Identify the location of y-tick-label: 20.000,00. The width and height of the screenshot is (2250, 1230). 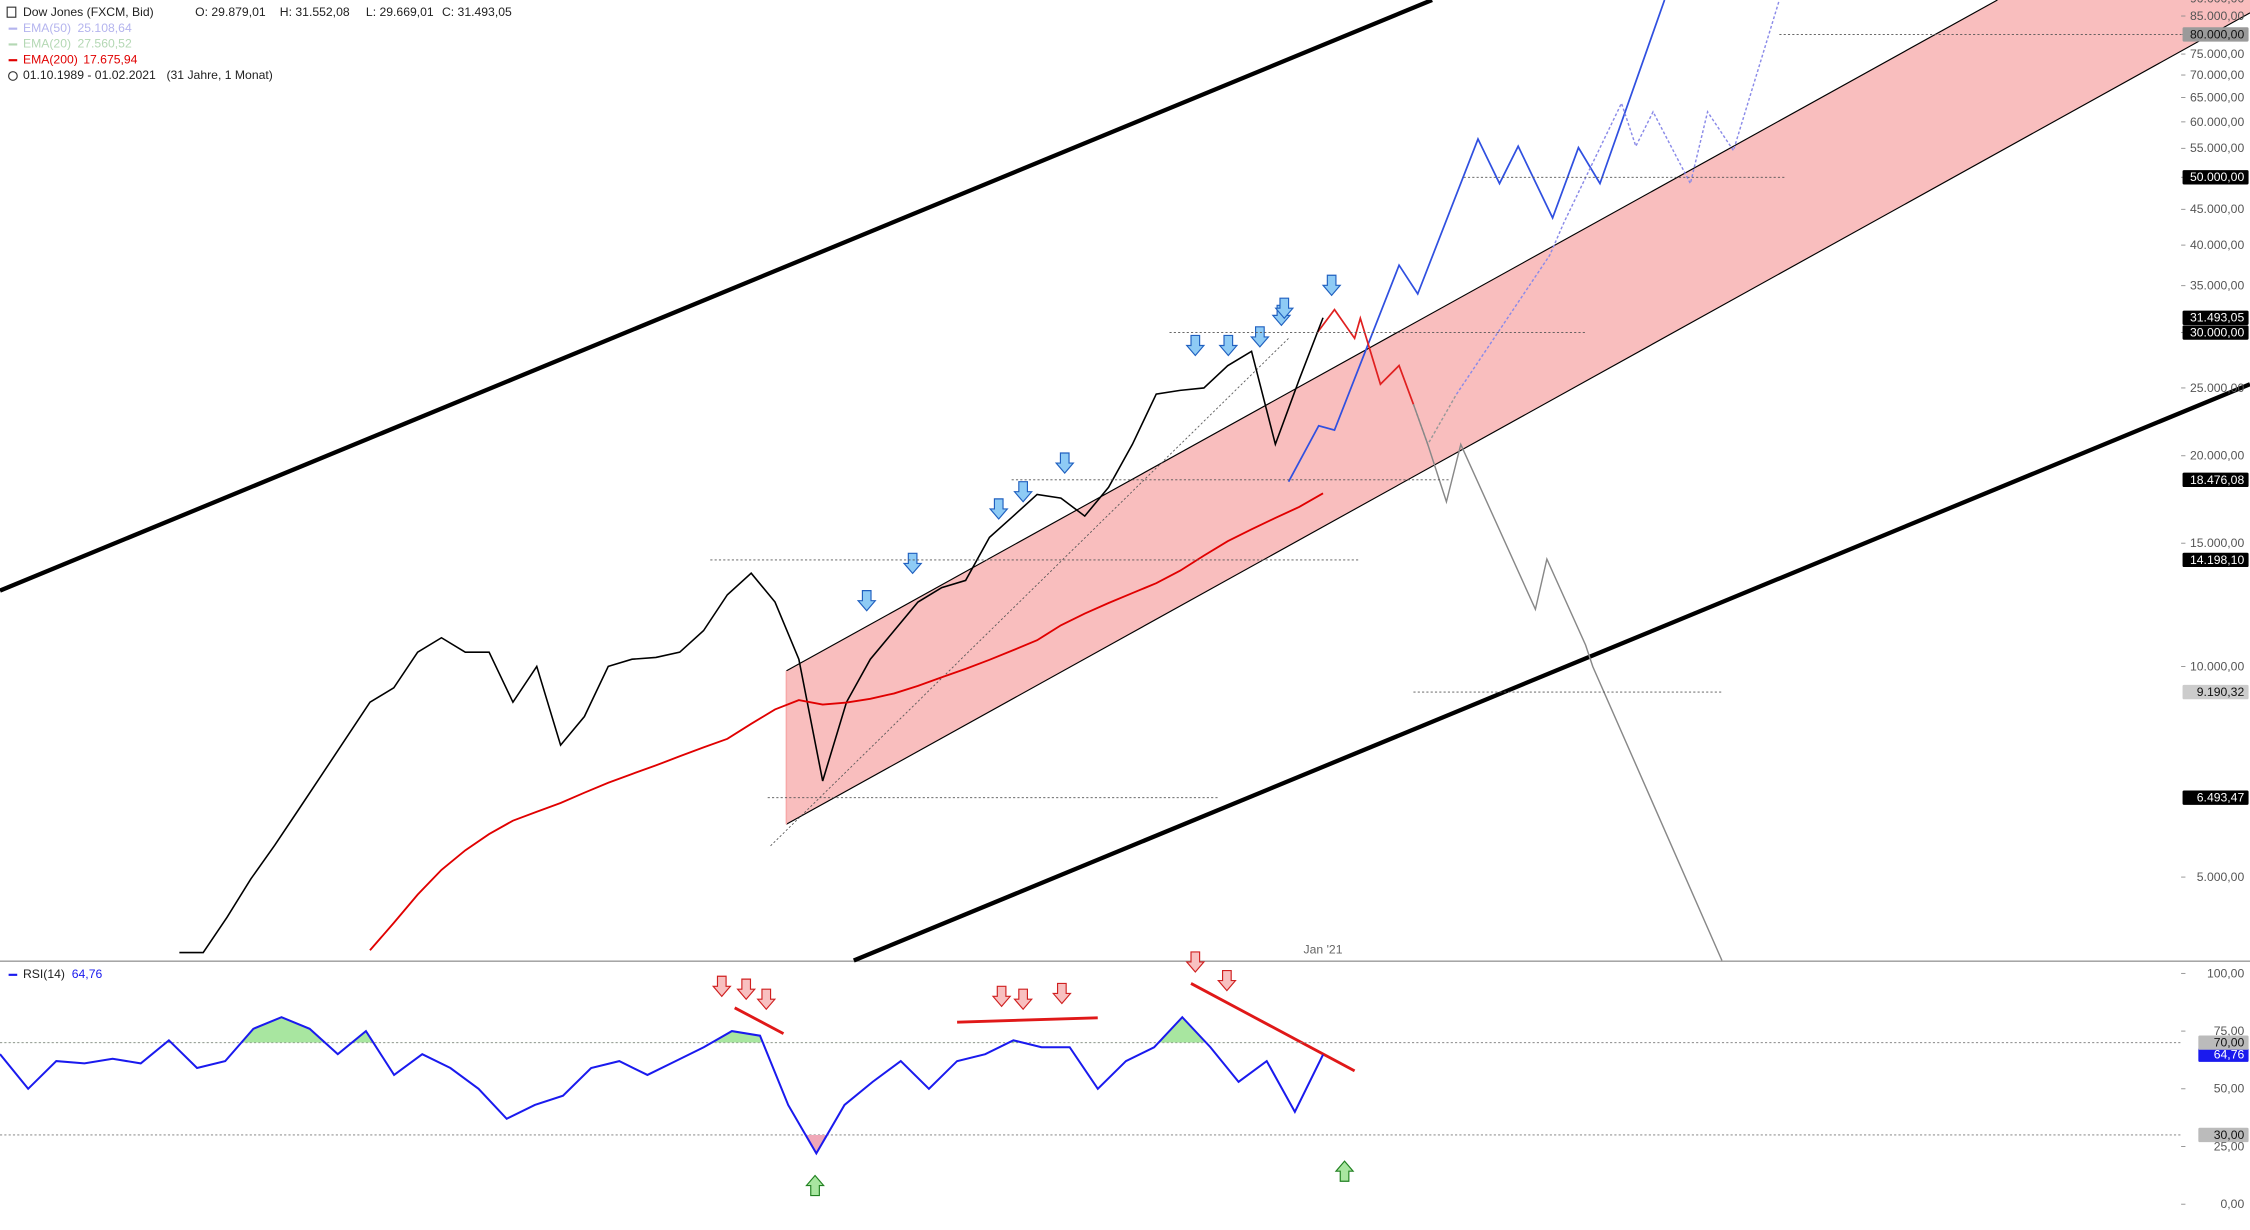
(2217, 456).